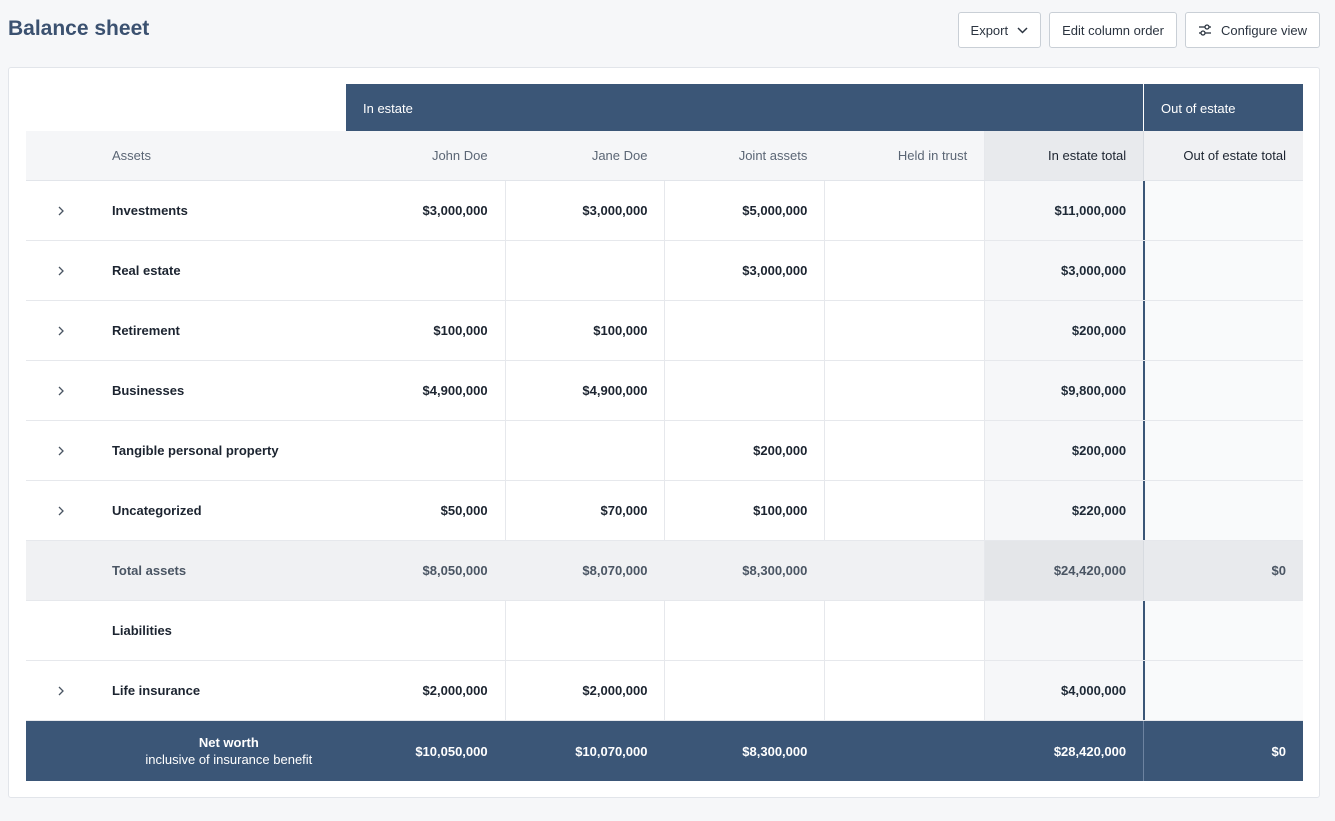 This screenshot has width=1335, height=821. What do you see at coordinates (584, 570) in the screenshot?
I see `total-jane: $8,070,000` at bounding box center [584, 570].